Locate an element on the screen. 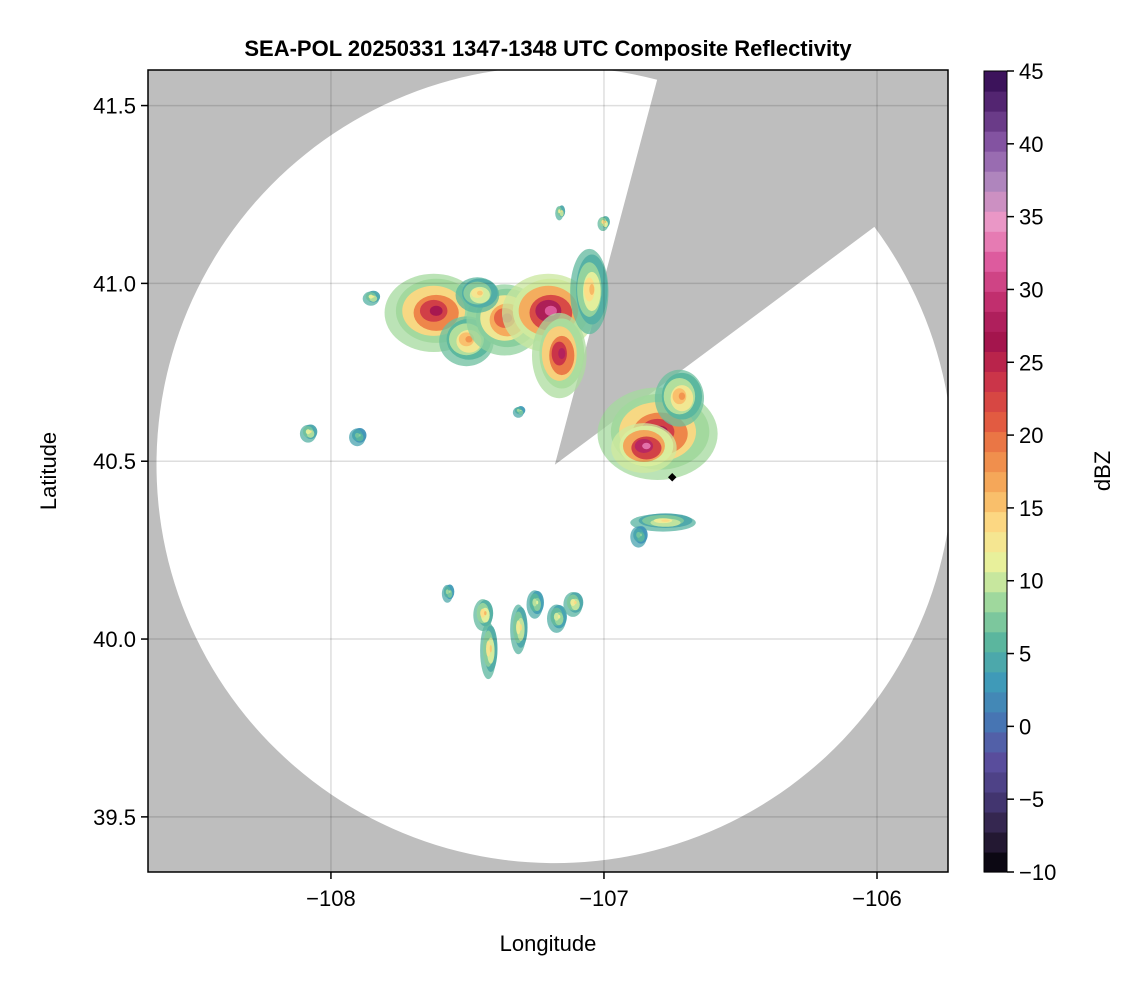  colorbar-tick-label: 10 is located at coordinates (1031, 581).